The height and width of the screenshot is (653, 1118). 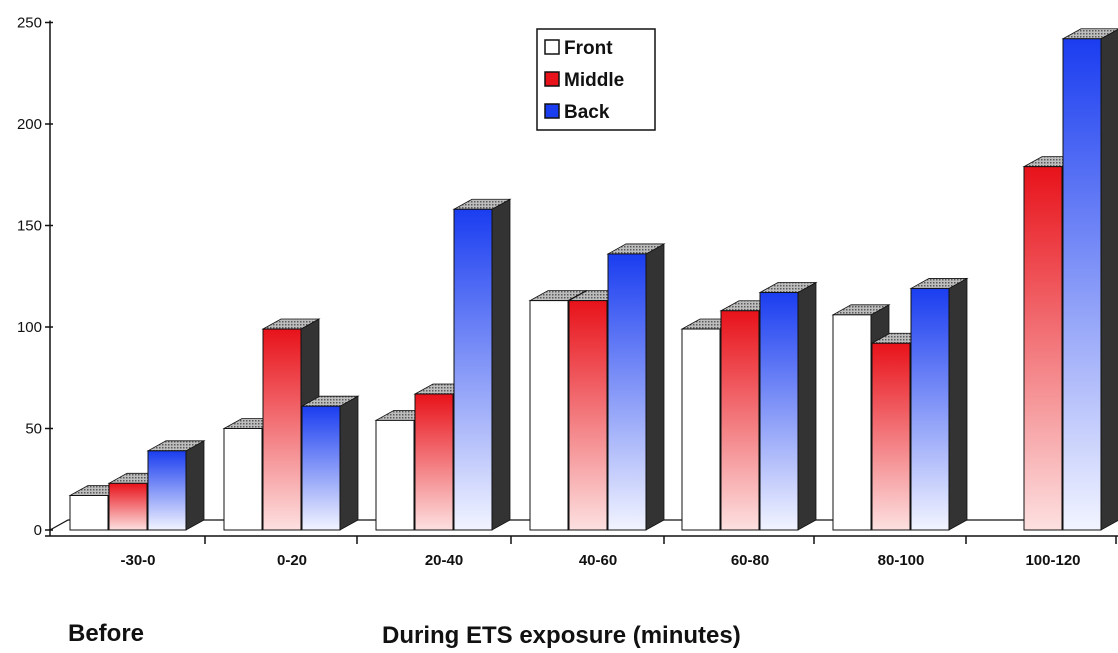 I want to click on legend-swatch-middle, so click(x=552, y=79).